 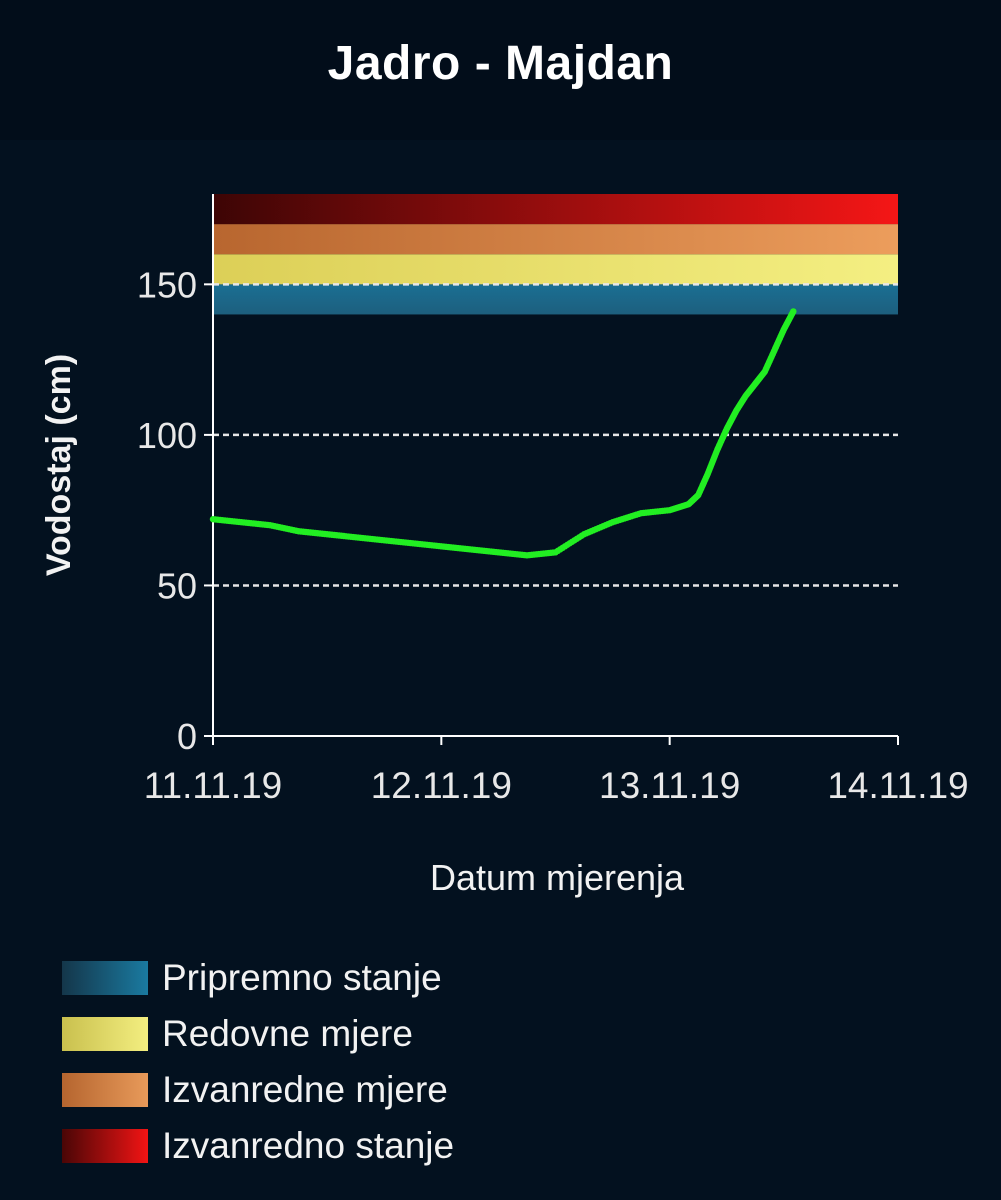 What do you see at coordinates (557, 877) in the screenshot?
I see `x-axis-label: Datum mjerenja` at bounding box center [557, 877].